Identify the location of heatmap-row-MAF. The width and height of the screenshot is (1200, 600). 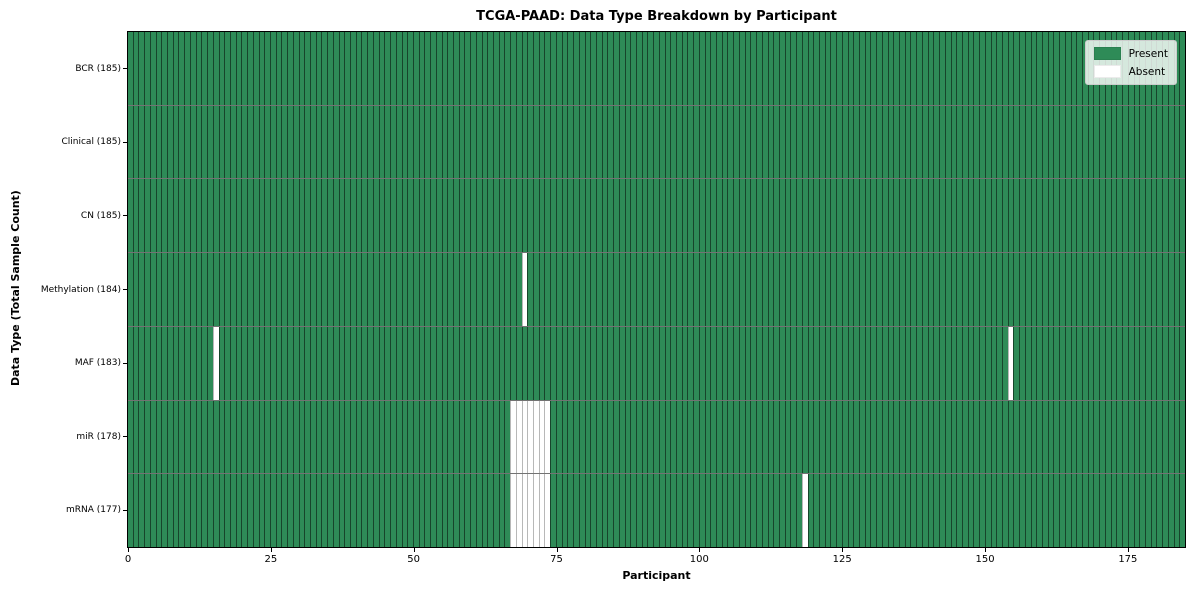
(656, 362).